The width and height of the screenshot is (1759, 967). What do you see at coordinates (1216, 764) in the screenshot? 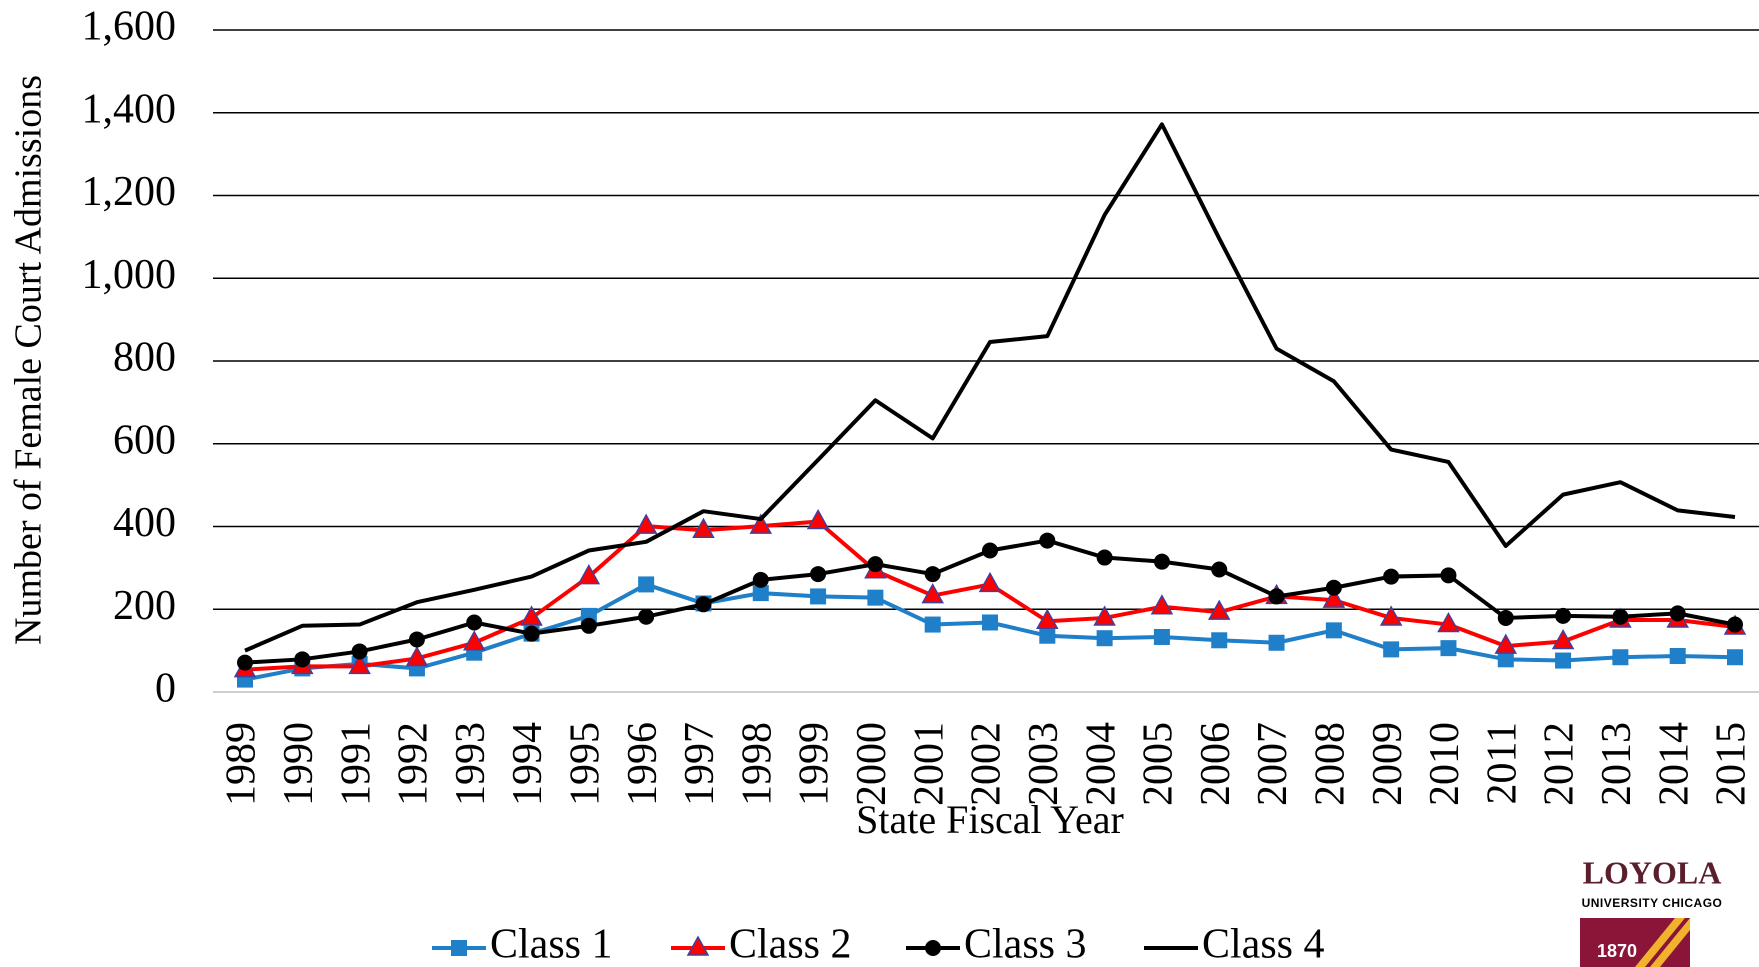
I see `x-tick-label: 2006` at bounding box center [1216, 764].